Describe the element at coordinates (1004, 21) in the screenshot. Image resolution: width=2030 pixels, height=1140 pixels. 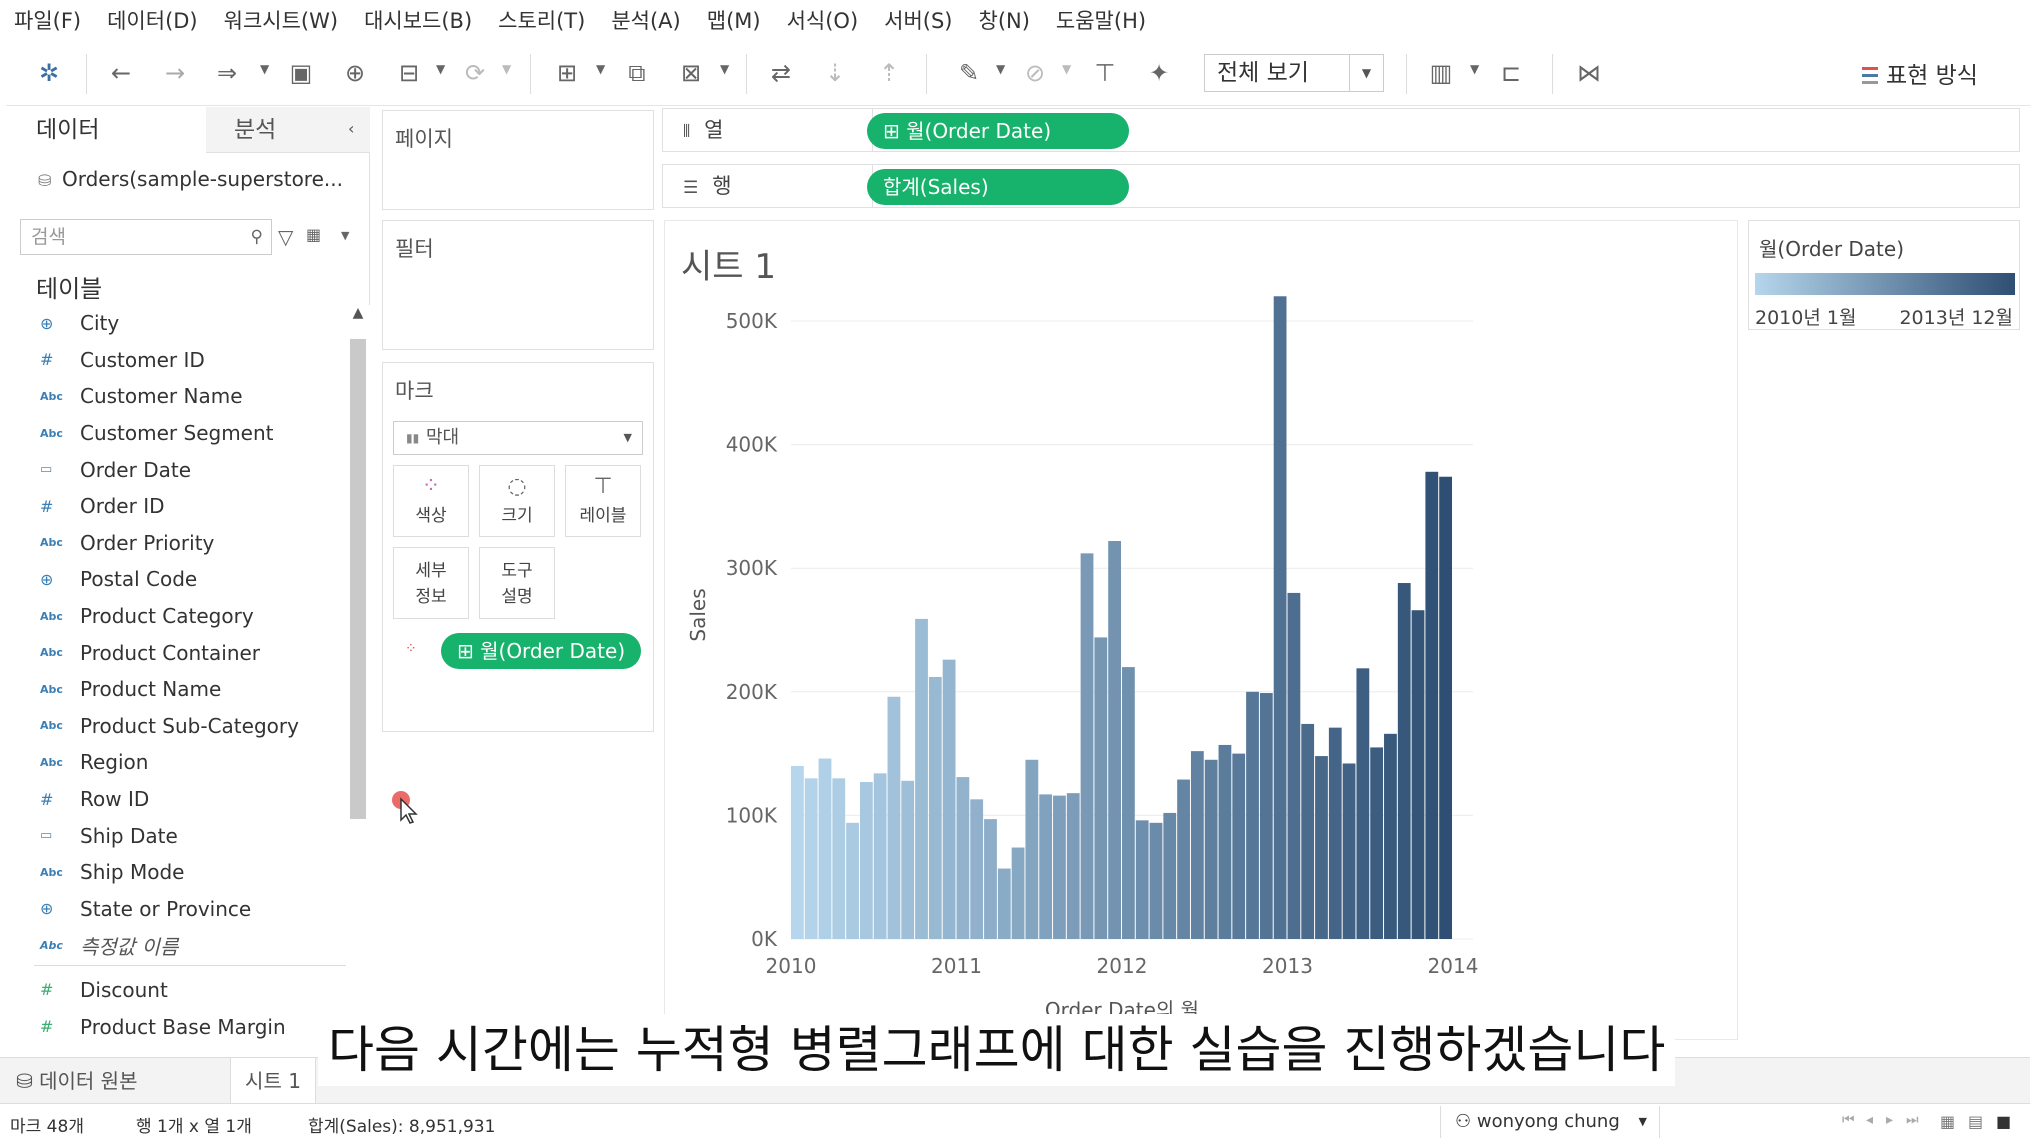
I see `menu-item: 창(N)` at that location.